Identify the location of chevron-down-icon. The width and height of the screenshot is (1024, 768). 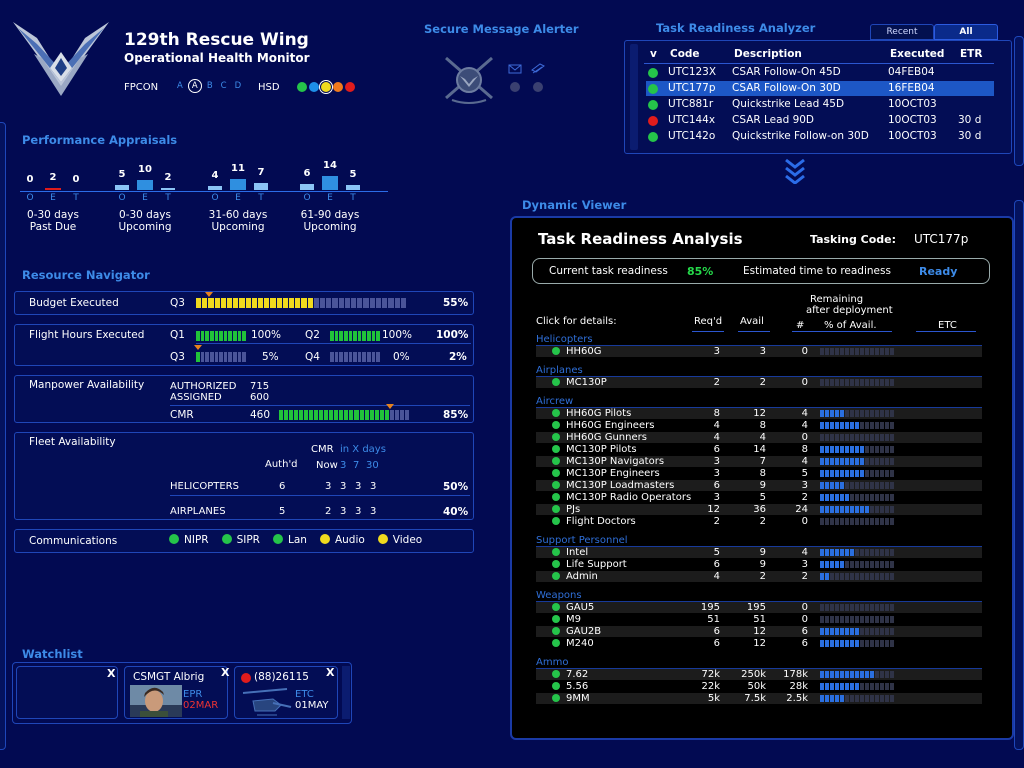
(795, 171).